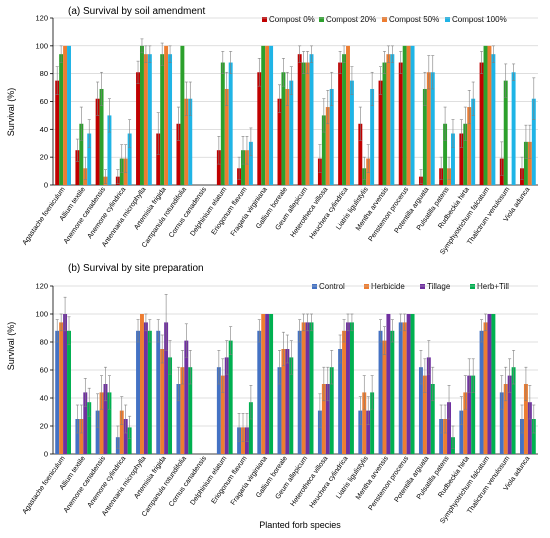 The width and height of the screenshot is (550, 538). Describe the element at coordinates (479, 19) in the screenshot. I see `legend-label: Compost 100%` at that location.